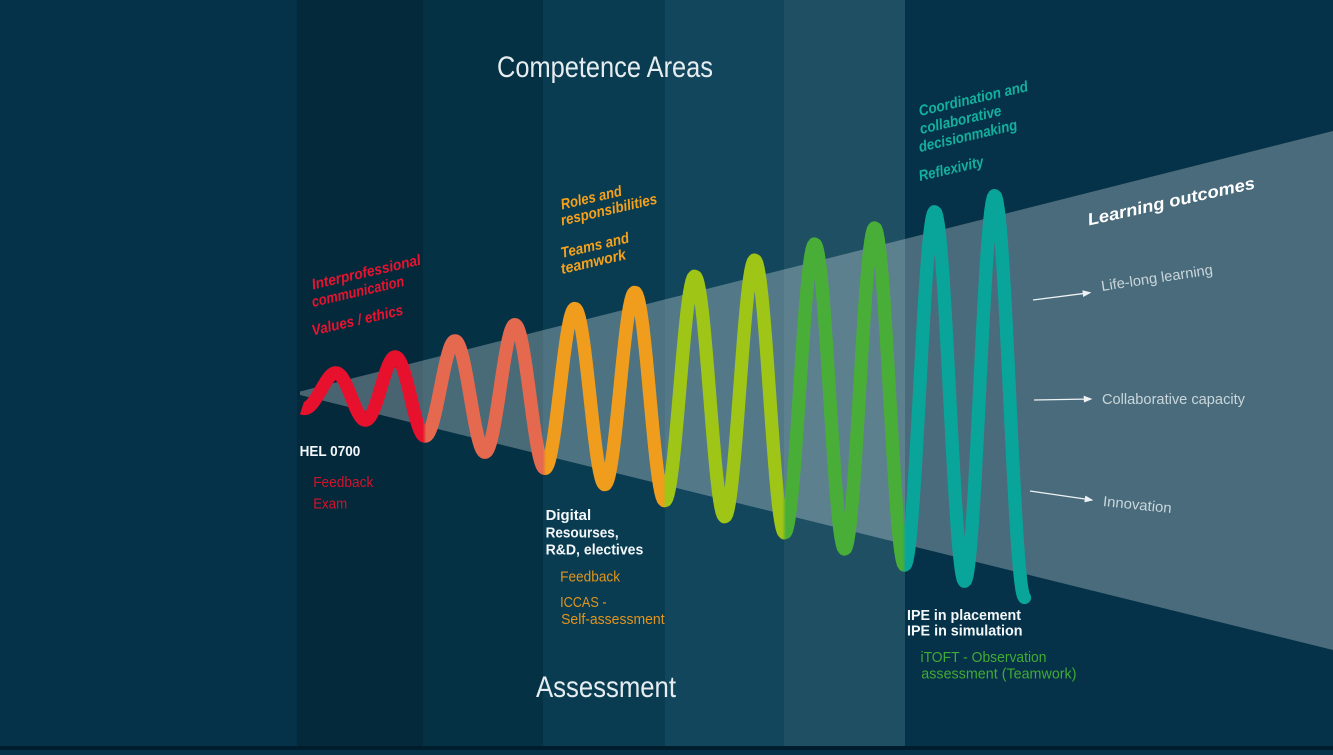 The width and height of the screenshot is (1333, 755). I want to click on svg-text: Self-assessment, so click(613, 619).